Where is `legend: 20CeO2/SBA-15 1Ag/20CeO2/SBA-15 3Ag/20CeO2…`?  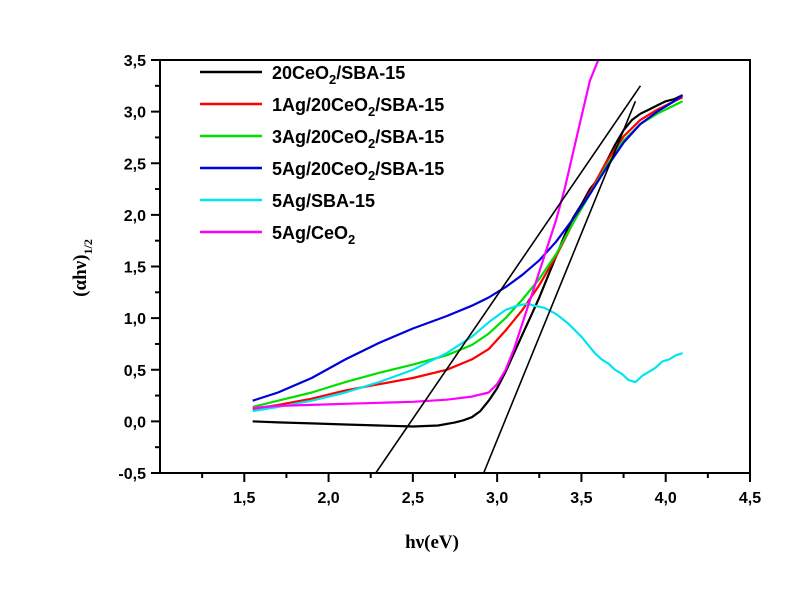
legend: 20CeO2/SBA-15 1Ag/20CeO2/SBA-15 3Ag/20CeO2… is located at coordinates (322, 155).